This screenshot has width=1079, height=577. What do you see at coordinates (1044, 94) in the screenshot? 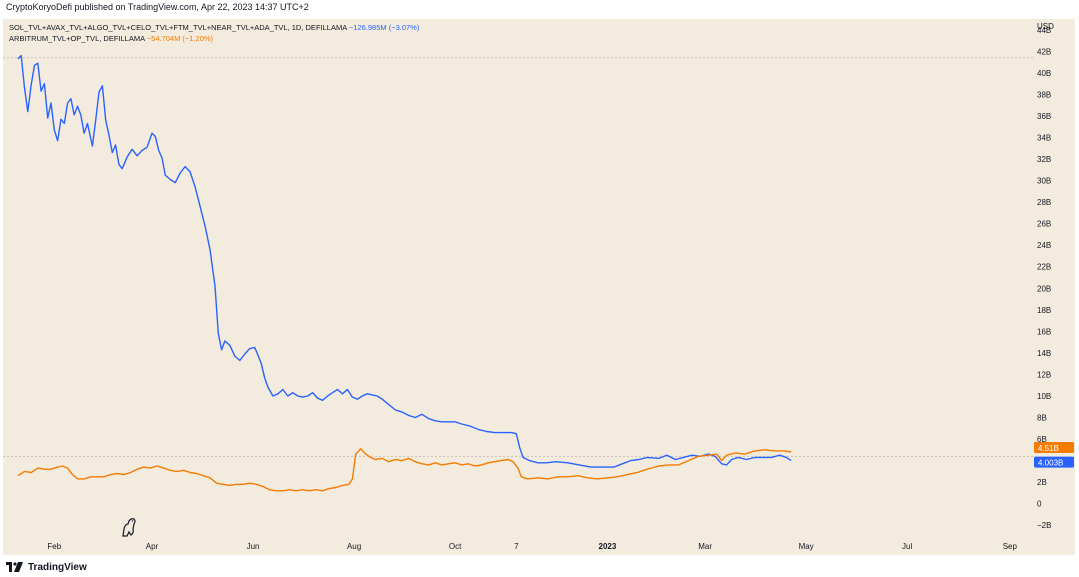
I see `y-tick-label: 38B` at bounding box center [1044, 94].